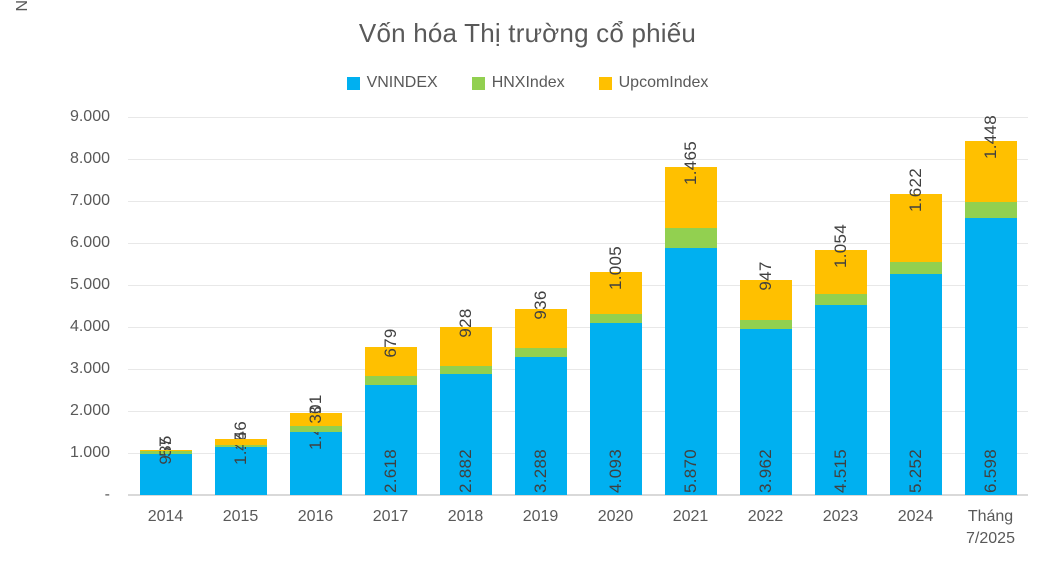 Image resolution: width=1055 pixels, height=569 pixels. I want to click on bar-segment-vnindex: 2.882, so click(465, 434).